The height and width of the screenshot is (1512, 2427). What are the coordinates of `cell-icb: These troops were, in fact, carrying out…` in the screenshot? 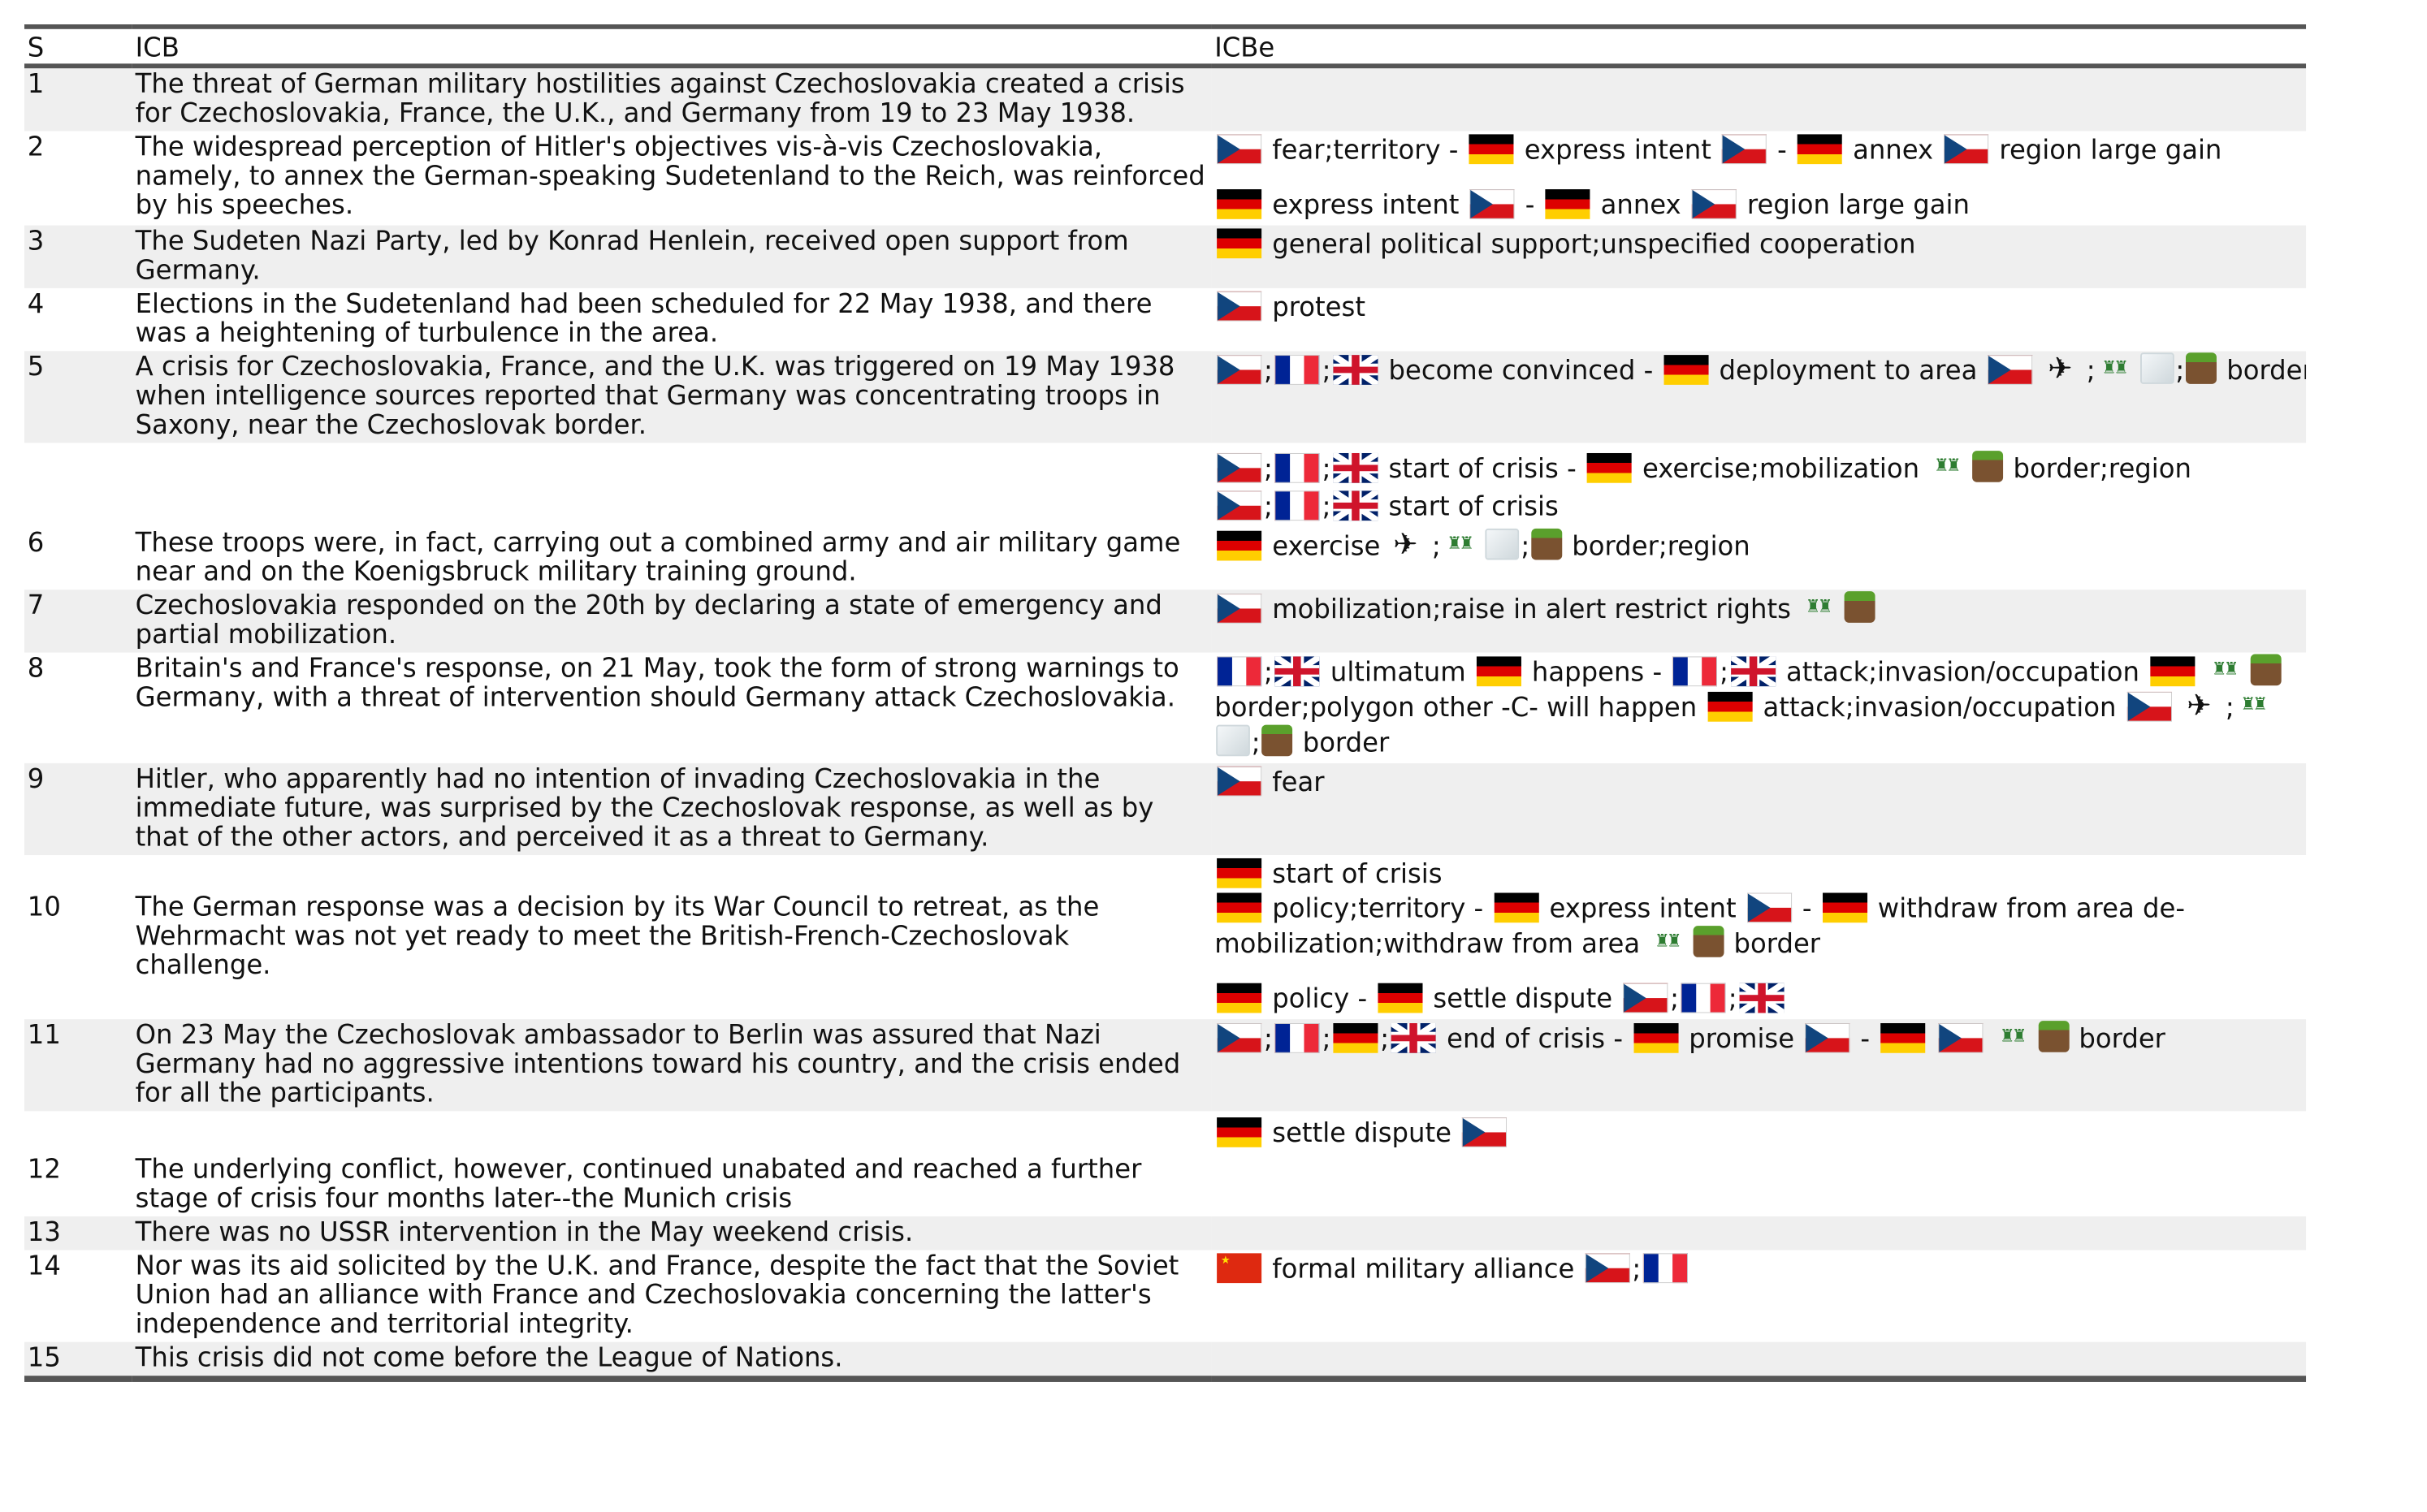 It's located at (658, 557).